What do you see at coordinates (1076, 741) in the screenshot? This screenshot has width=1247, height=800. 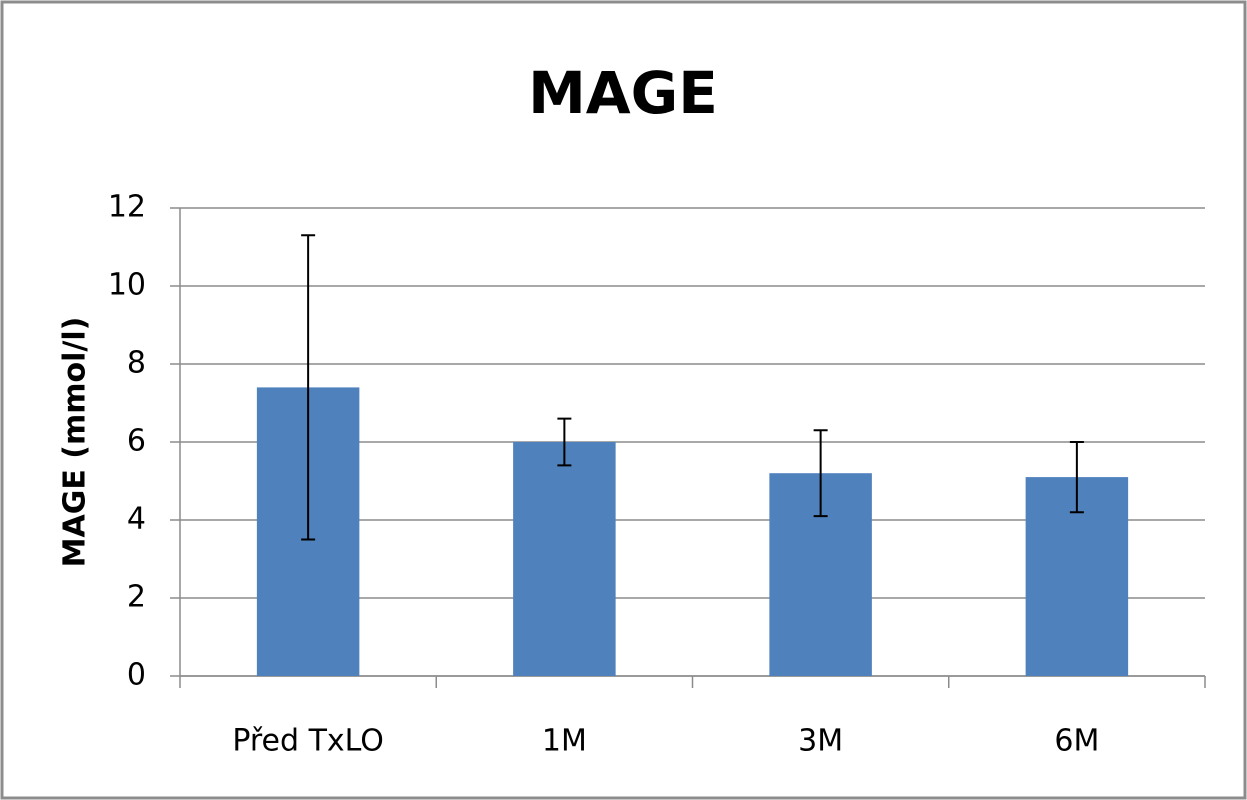 I see `x-tick-label: 6M` at bounding box center [1076, 741].